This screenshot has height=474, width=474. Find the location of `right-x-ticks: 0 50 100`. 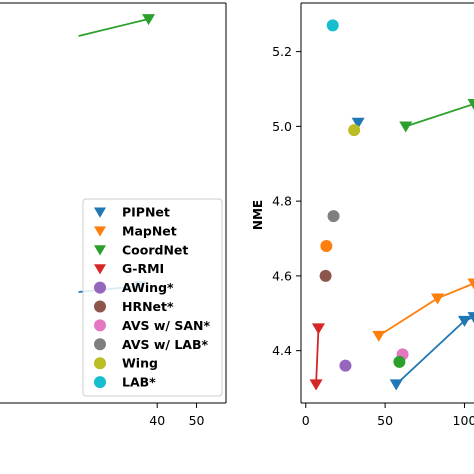

right-x-ticks: 0 50 100 is located at coordinates (388, 415).